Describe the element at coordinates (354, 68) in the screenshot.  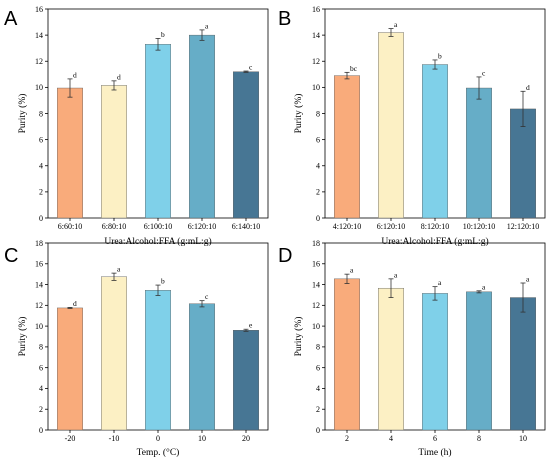
I see `significance-label: bc` at that location.